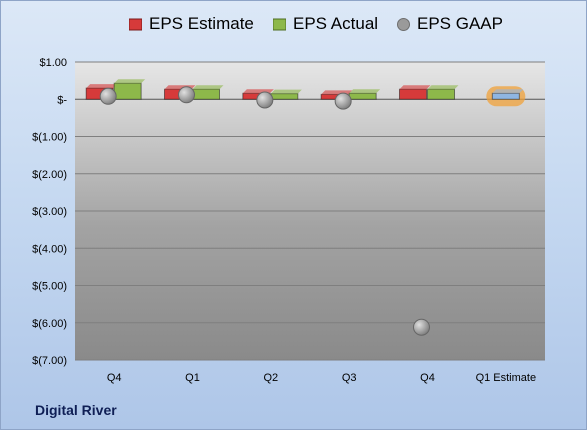  I want to click on x-tick-label: Q1 Estimate, so click(506, 378).